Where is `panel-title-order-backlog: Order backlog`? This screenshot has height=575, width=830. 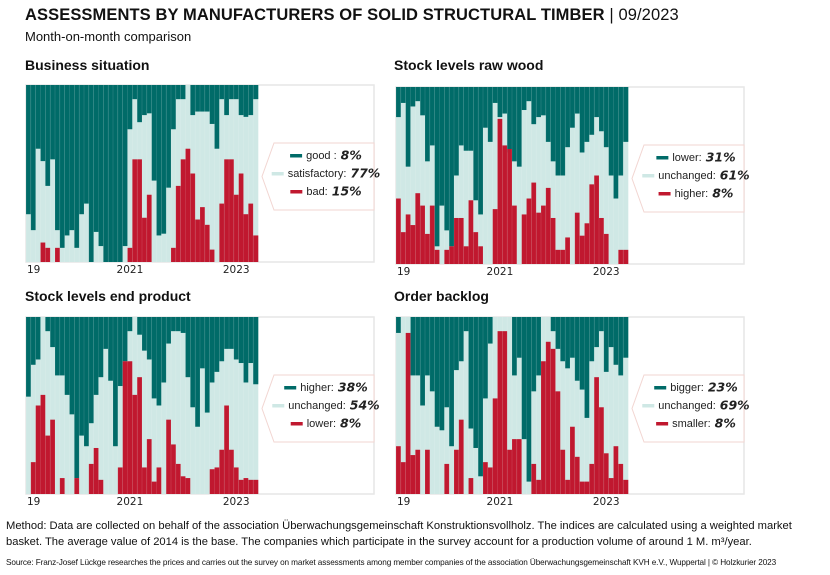
panel-title-order-backlog: Order backlog is located at coordinates (441, 296).